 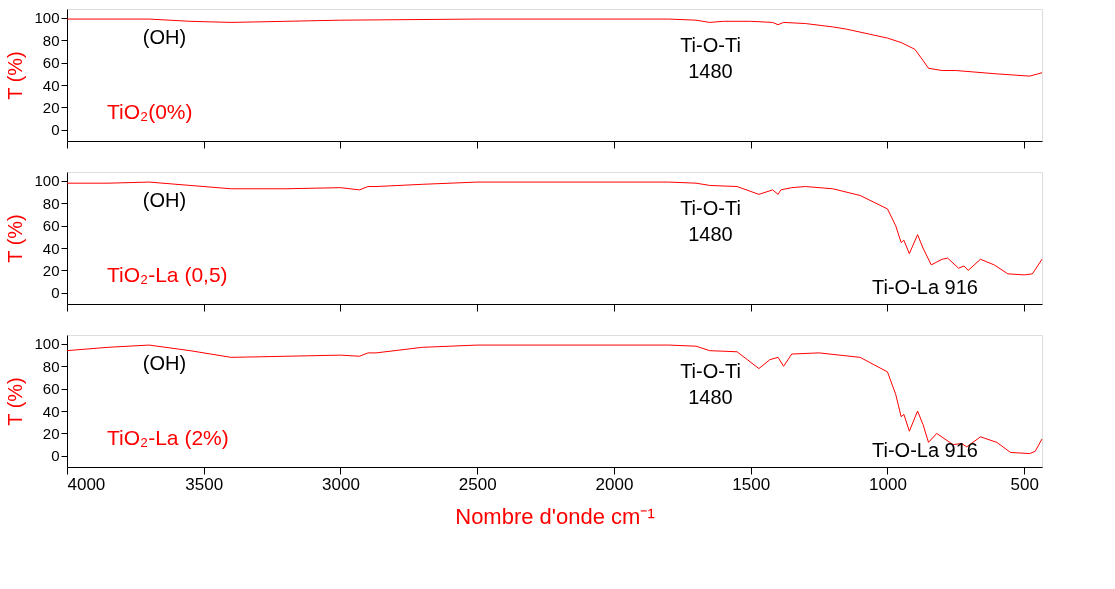 What do you see at coordinates (554, 47) in the screenshot?
I see `line-series` at bounding box center [554, 47].